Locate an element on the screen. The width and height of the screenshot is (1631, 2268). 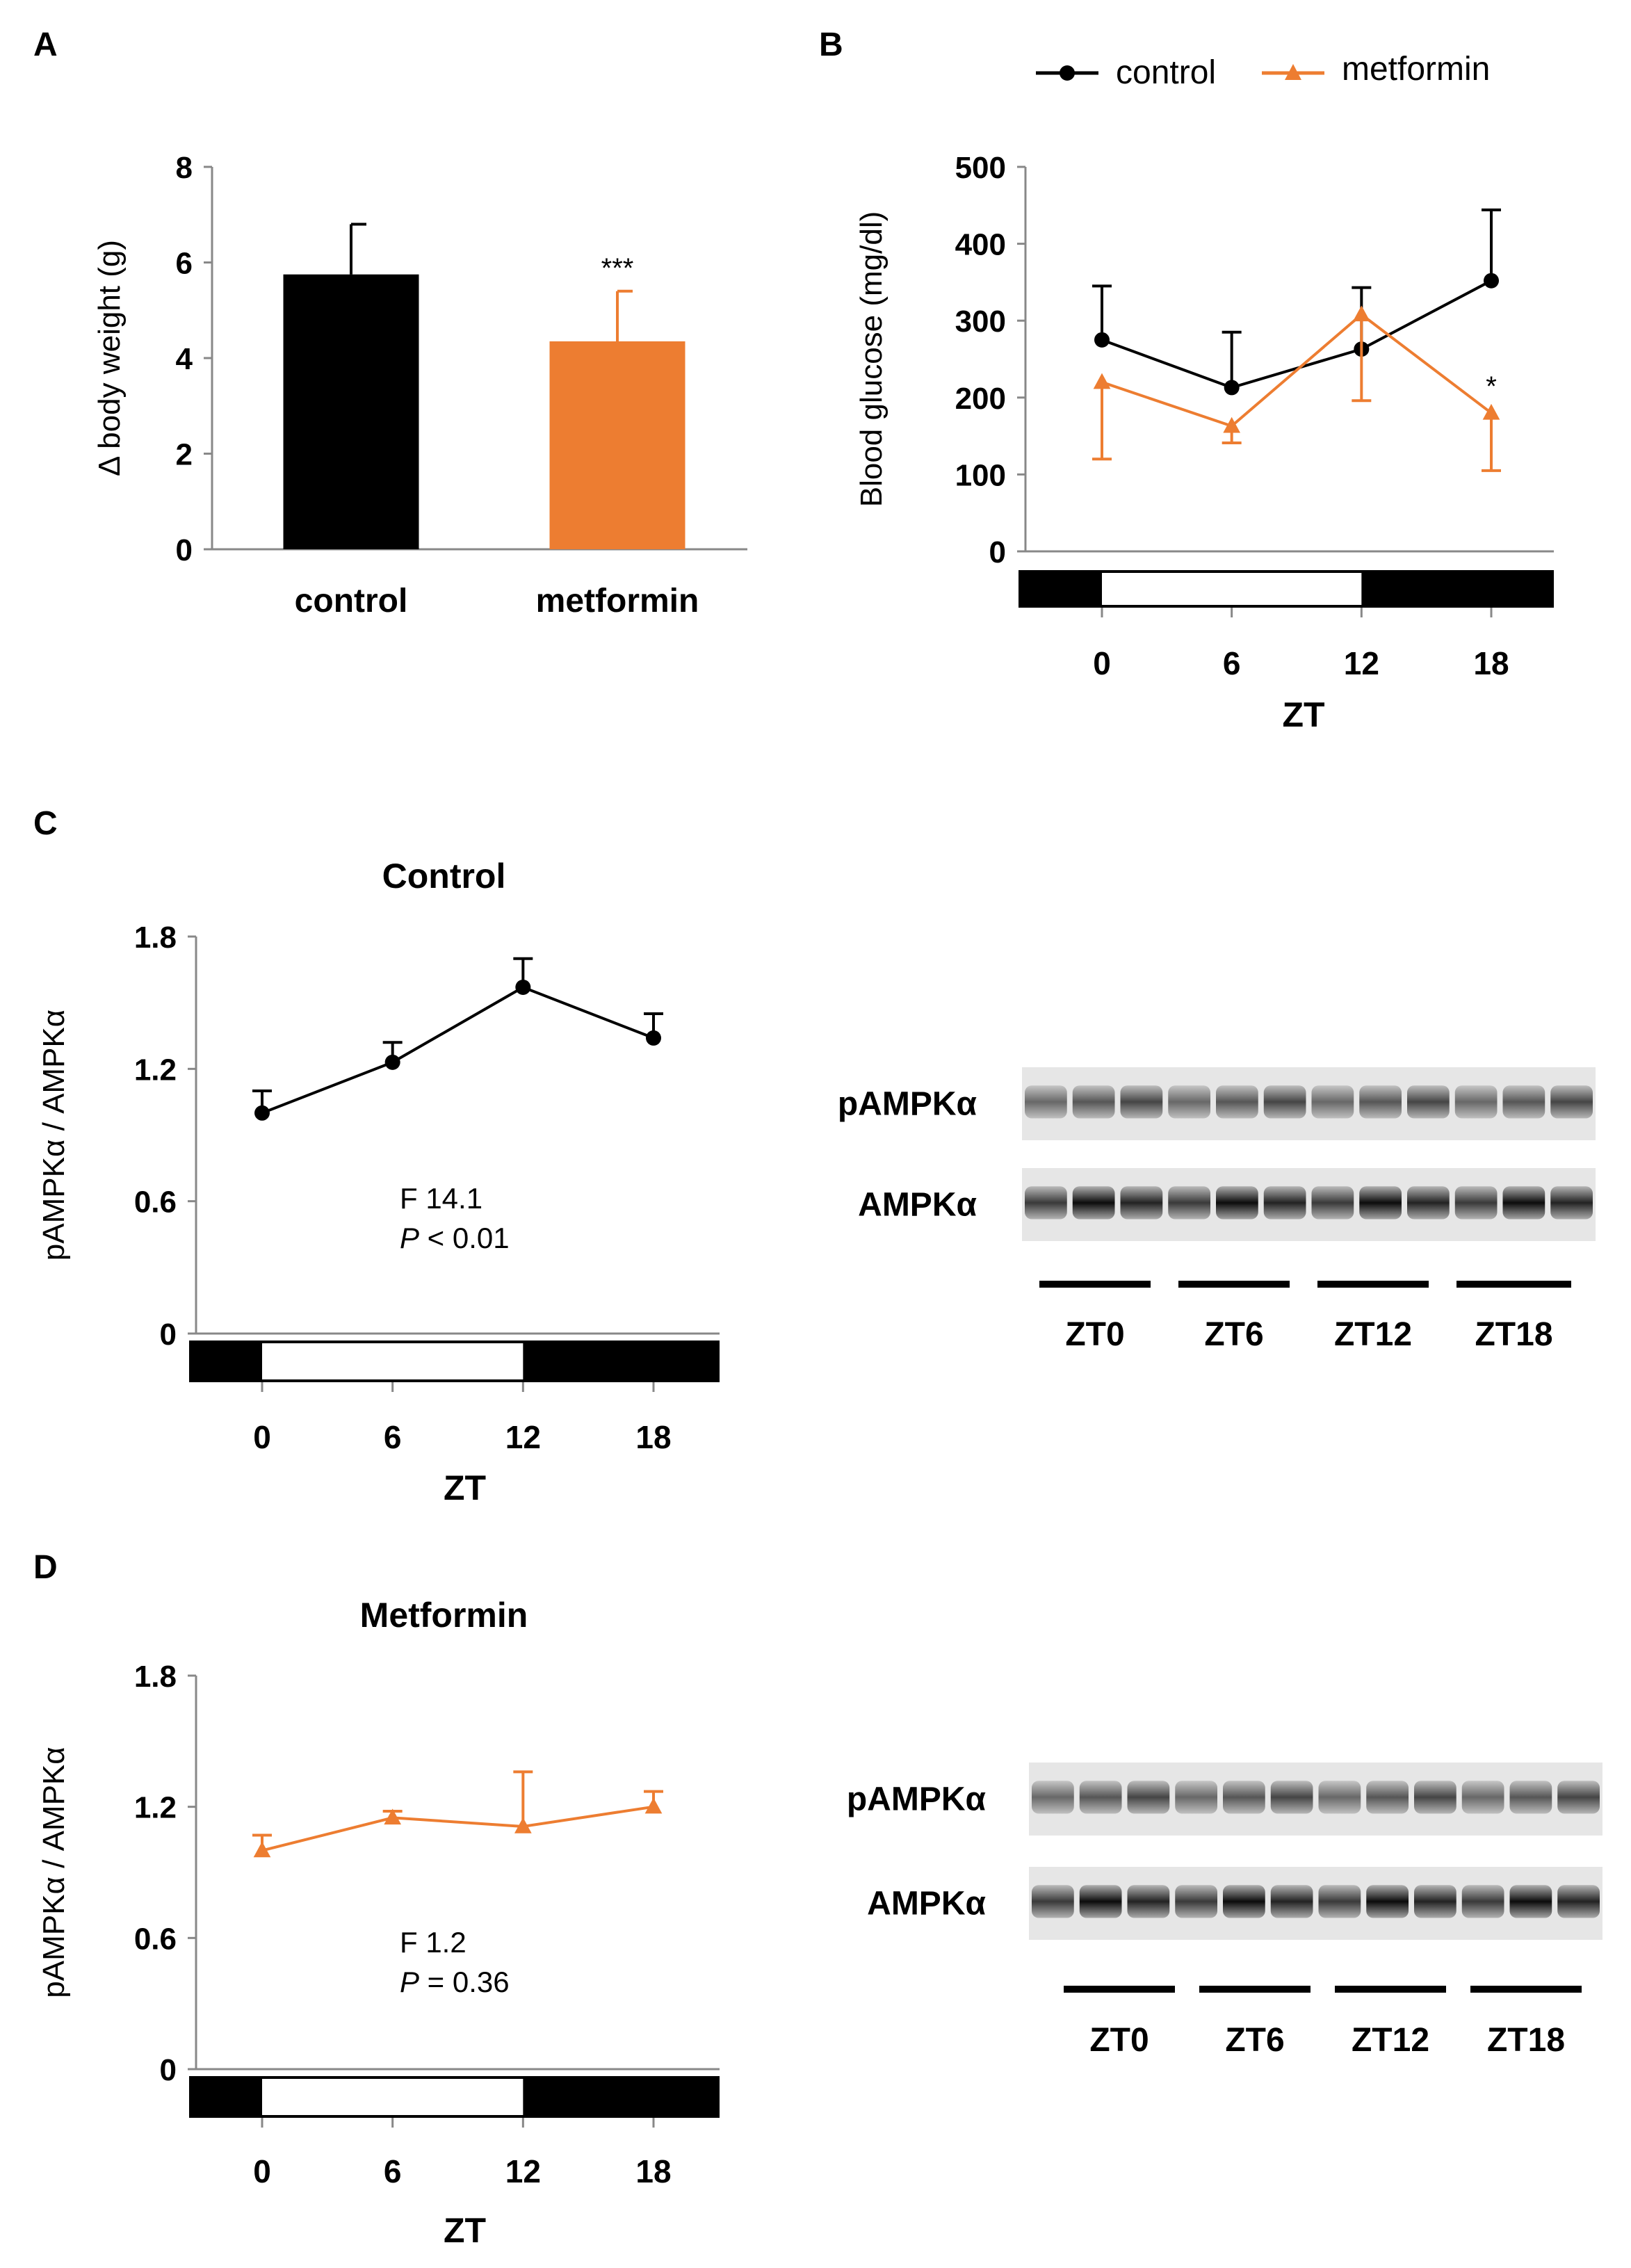
stats-c-p-label: P is located at coordinates (409, 1238).